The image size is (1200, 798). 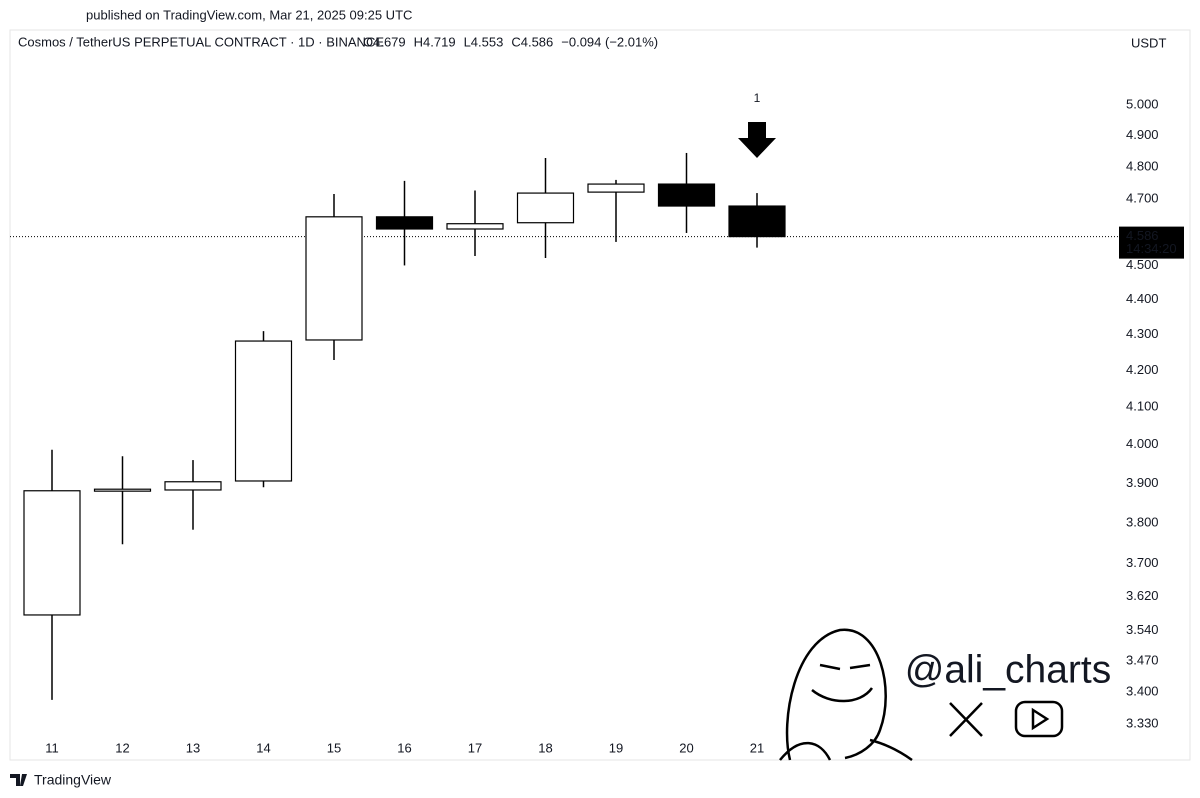 I want to click on y-tick-label: 3.330, so click(x=1142, y=722).